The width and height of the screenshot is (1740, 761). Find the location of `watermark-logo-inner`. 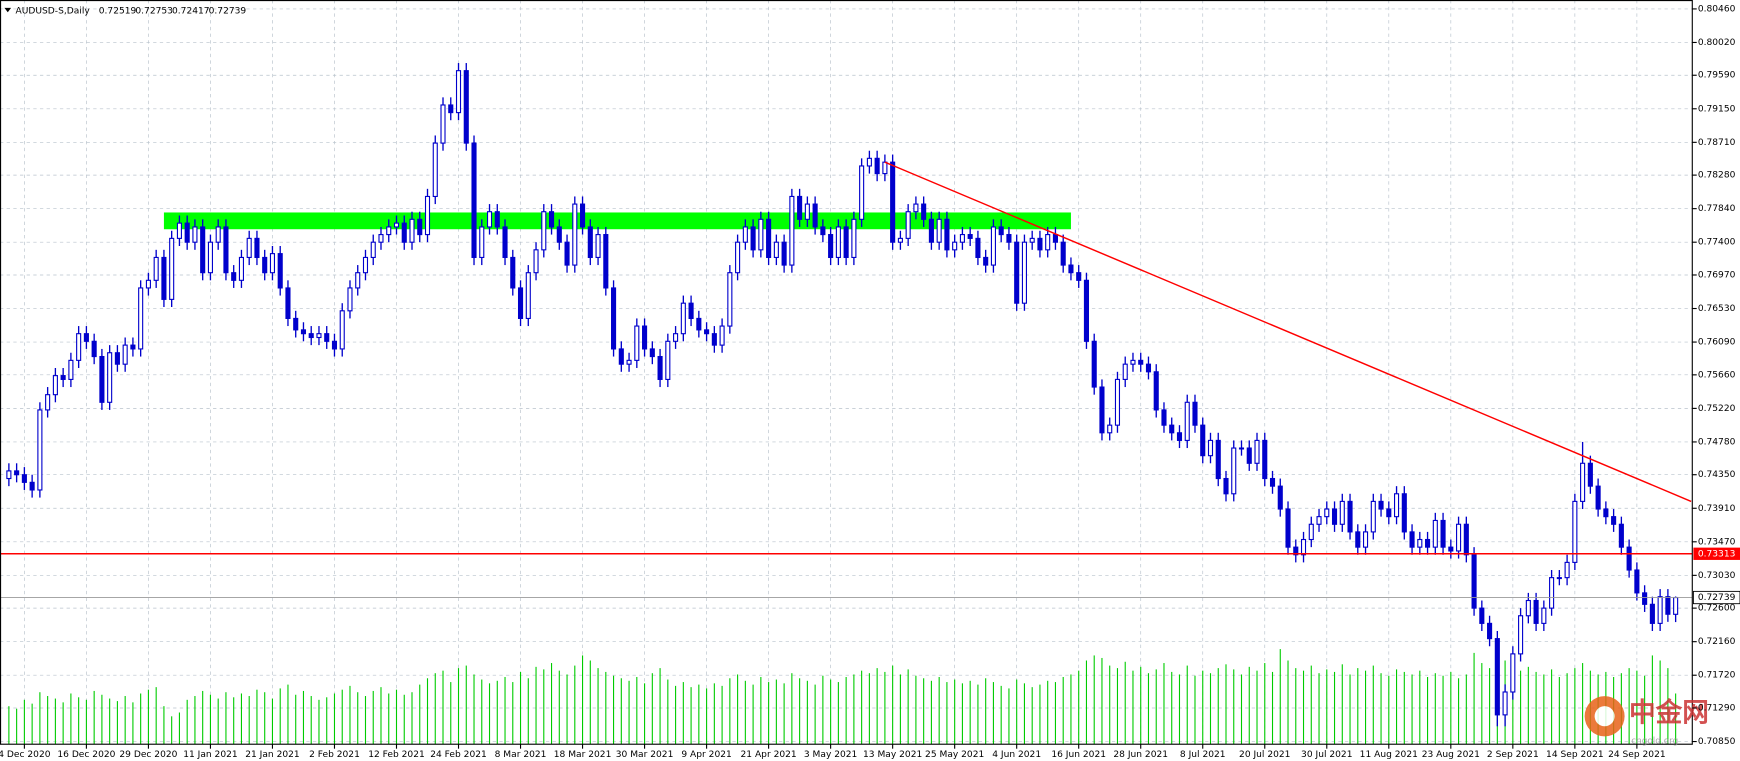

watermark-logo-inner is located at coordinates (1604, 716).